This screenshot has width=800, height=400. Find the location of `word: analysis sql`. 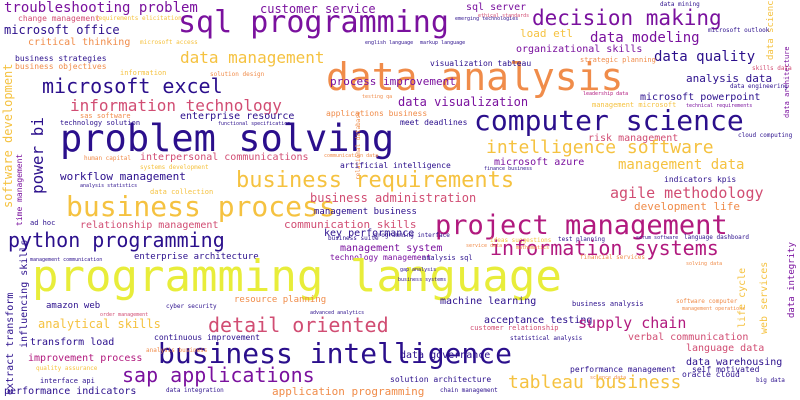

word: analysis sql is located at coordinates (447, 258).